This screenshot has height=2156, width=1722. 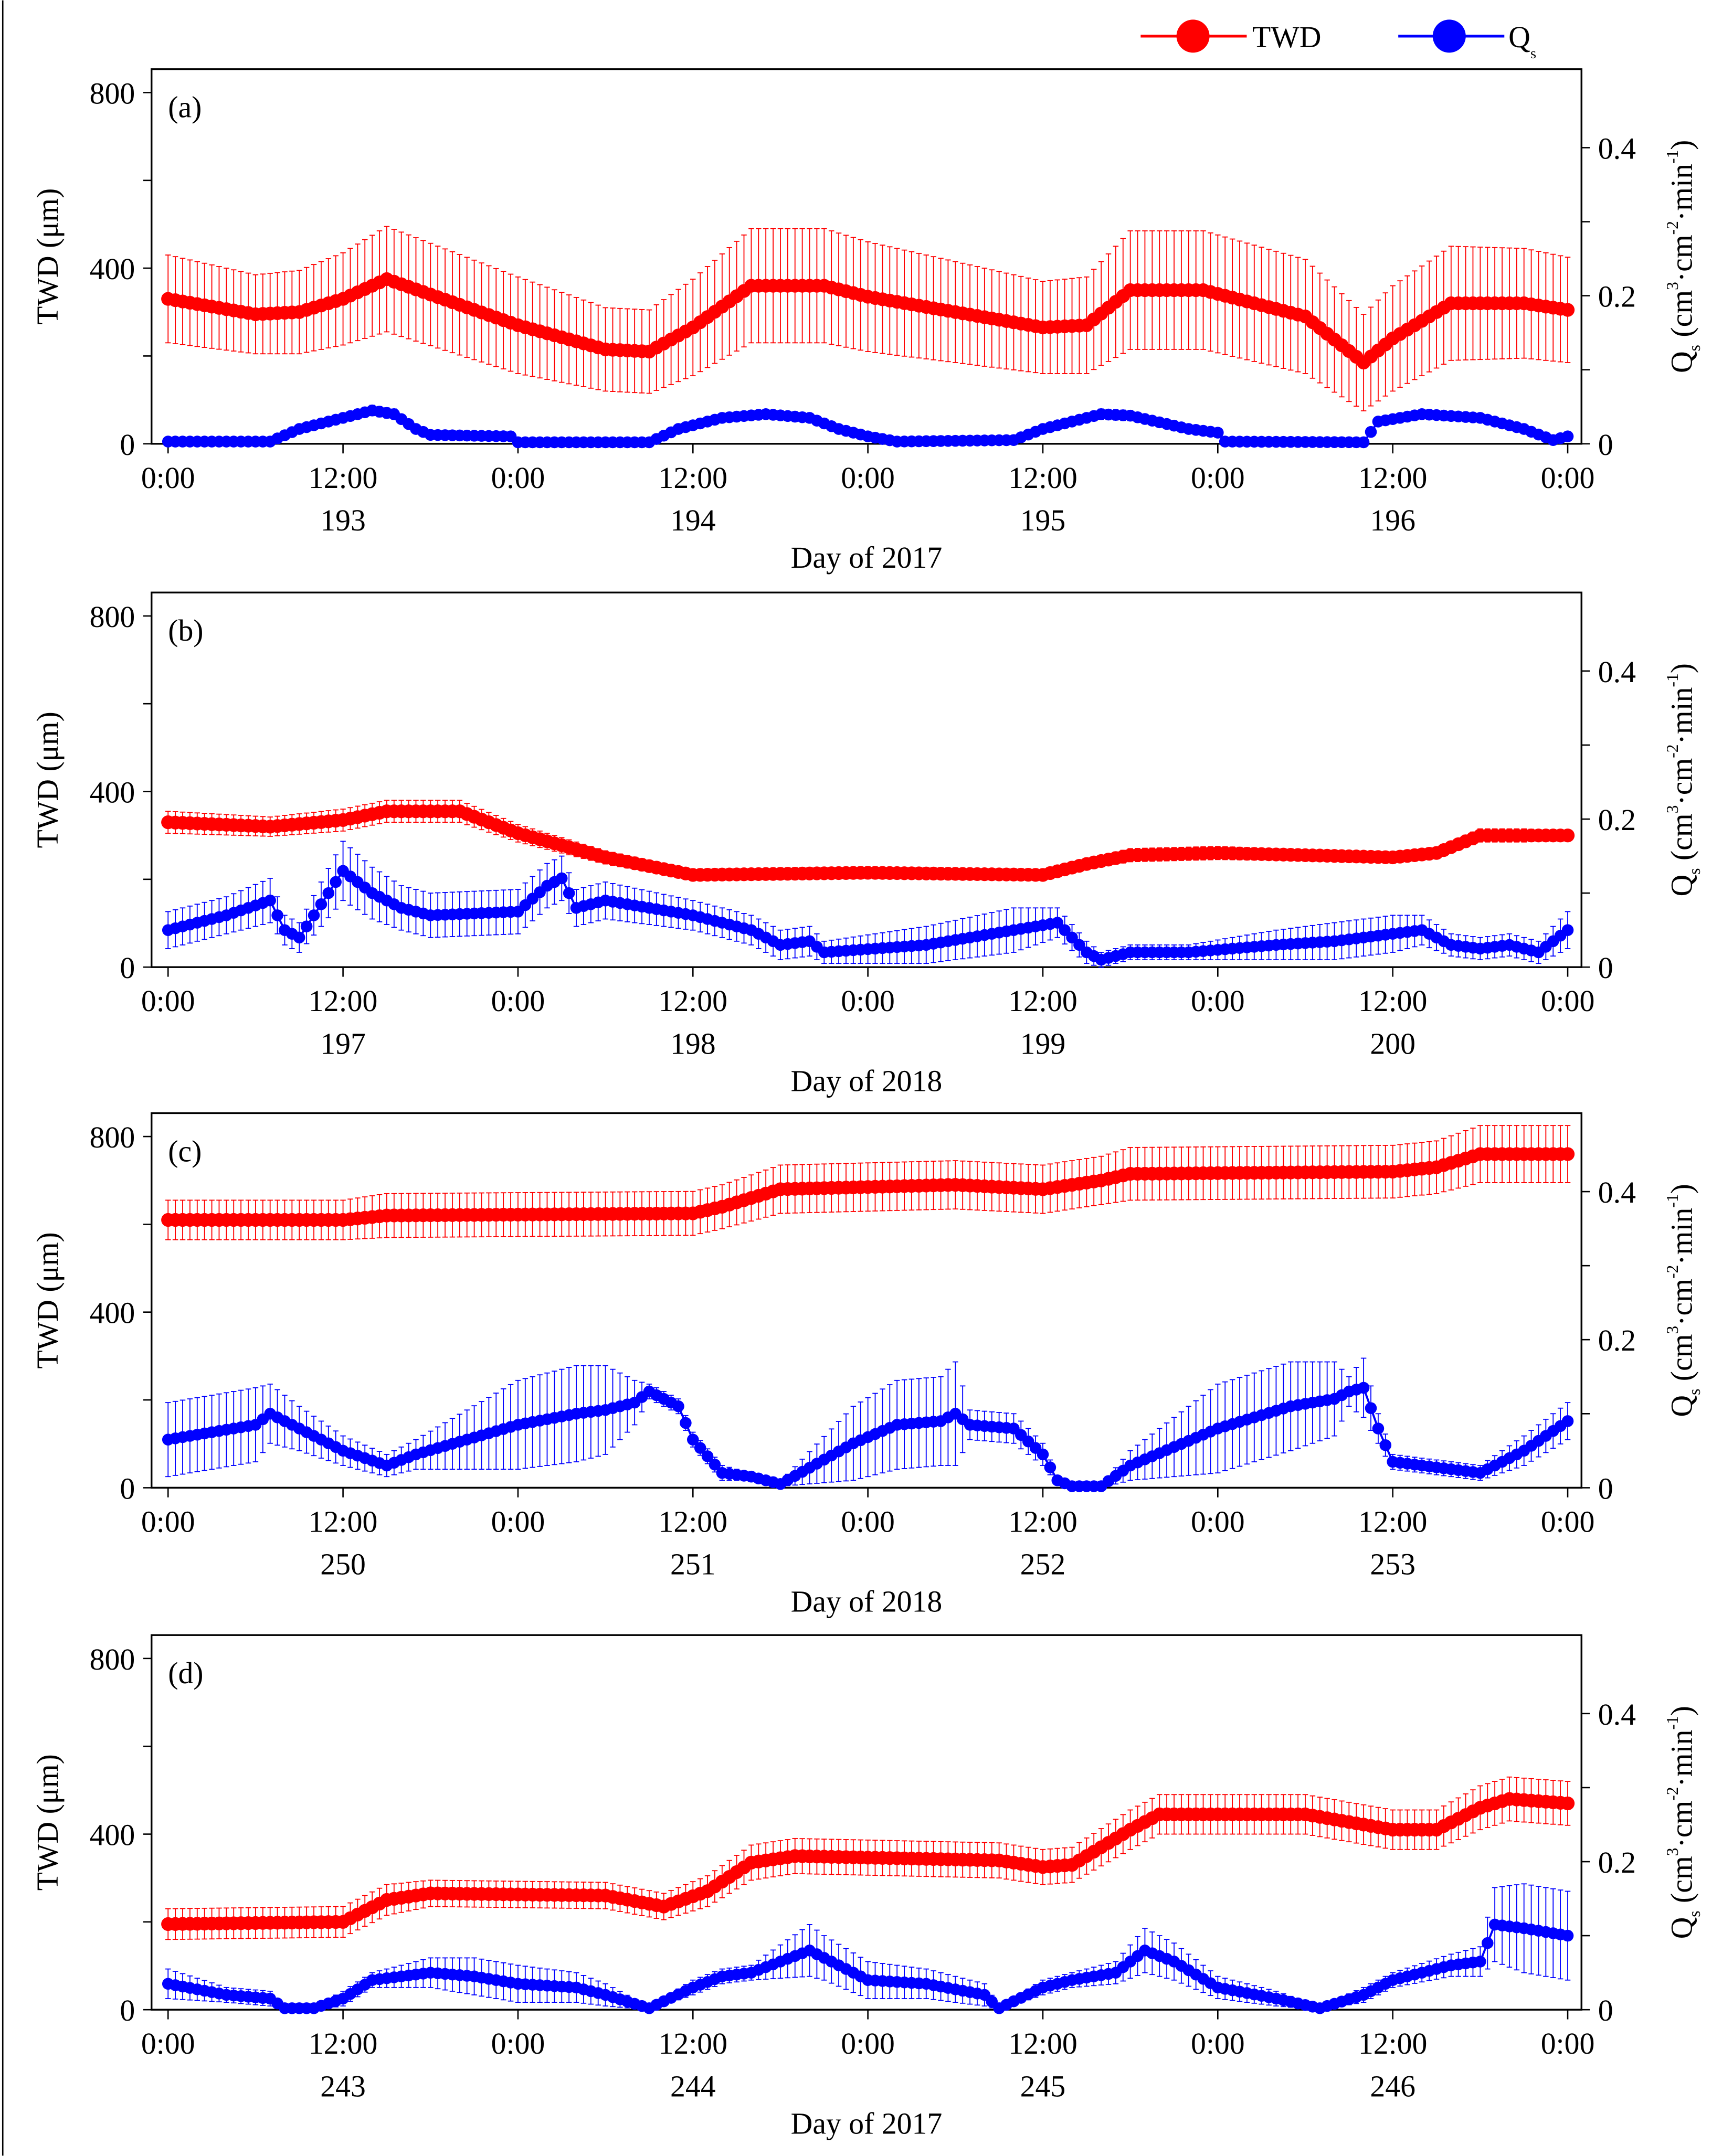 What do you see at coordinates (1617, 820) in the screenshot?
I see `right-tick-label: 0.2` at bounding box center [1617, 820].